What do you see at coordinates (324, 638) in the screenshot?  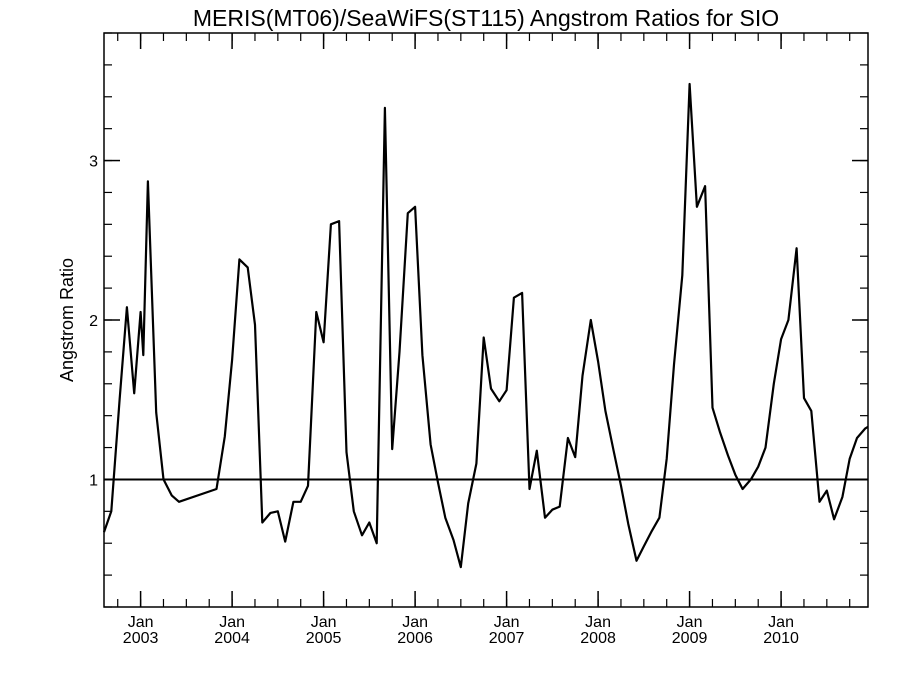 I see `x-tick-label-year: 2005` at bounding box center [324, 638].